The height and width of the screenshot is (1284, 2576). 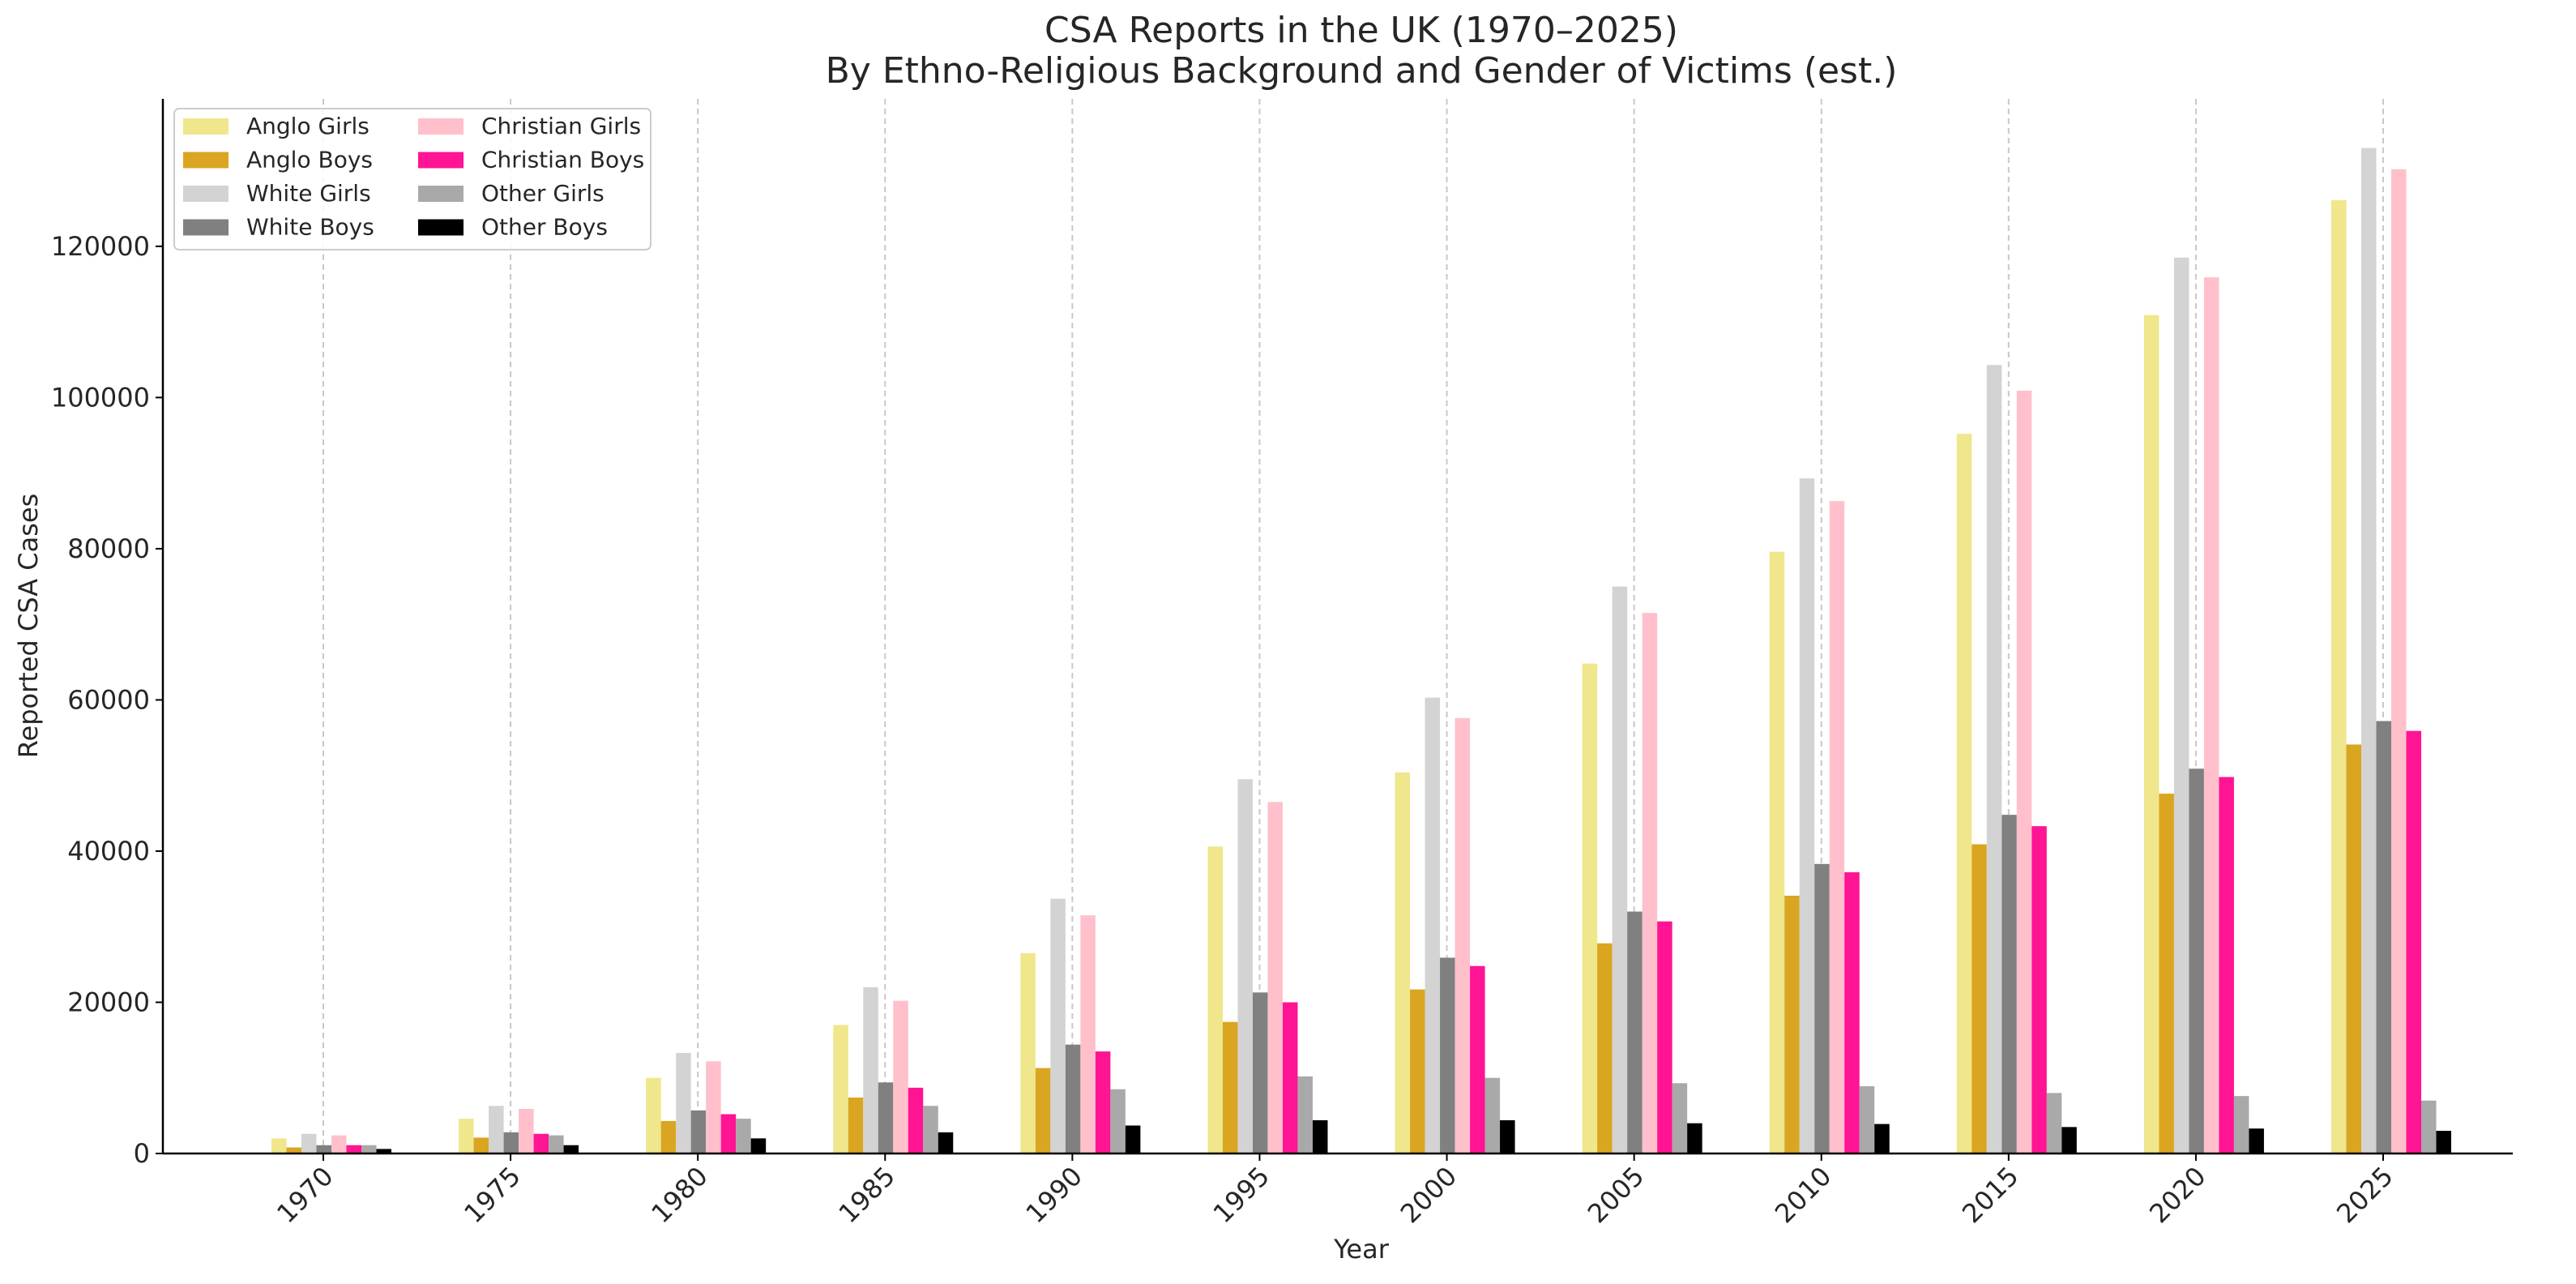 What do you see at coordinates (305, 1195) in the screenshot?
I see `x-tick-label: 1970` at bounding box center [305, 1195].